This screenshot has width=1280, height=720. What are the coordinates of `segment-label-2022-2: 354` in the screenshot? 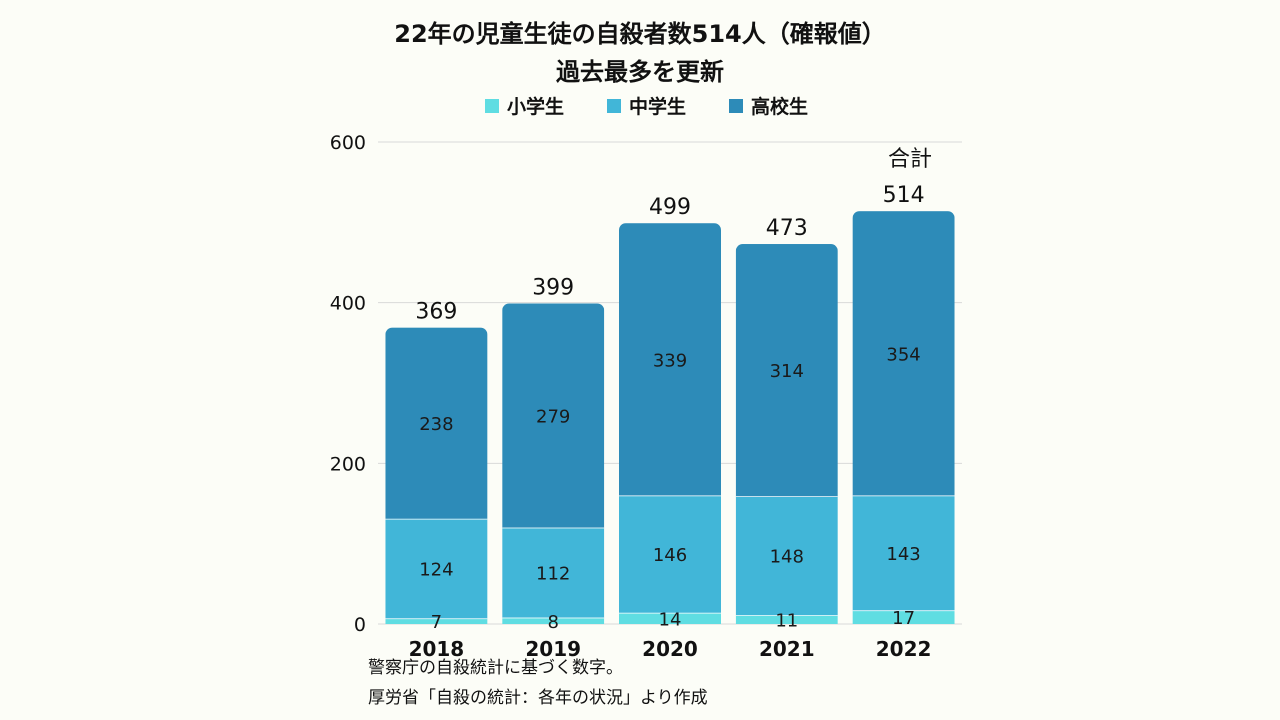 It's located at (903, 354).